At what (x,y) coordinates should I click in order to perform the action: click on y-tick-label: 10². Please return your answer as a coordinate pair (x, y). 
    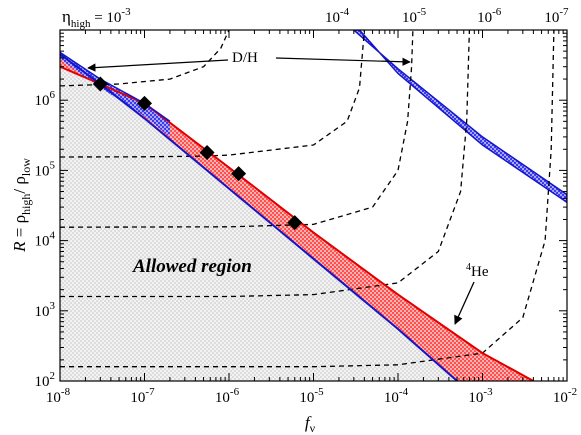
    Looking at the image, I should click on (45, 380).